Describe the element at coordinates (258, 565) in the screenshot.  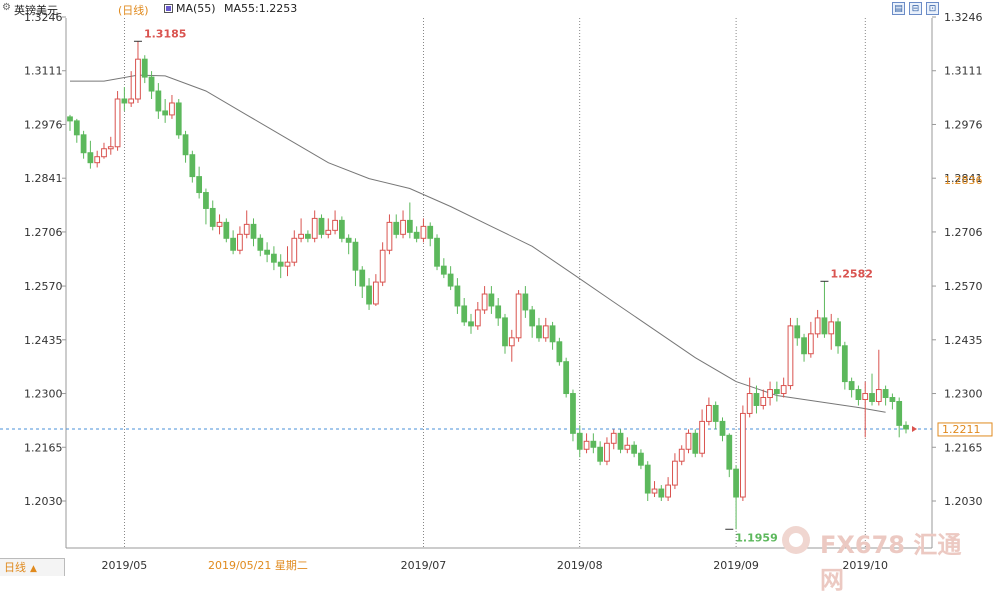
I see `crosshair-date-label: 2019/05/21 星期二` at that location.